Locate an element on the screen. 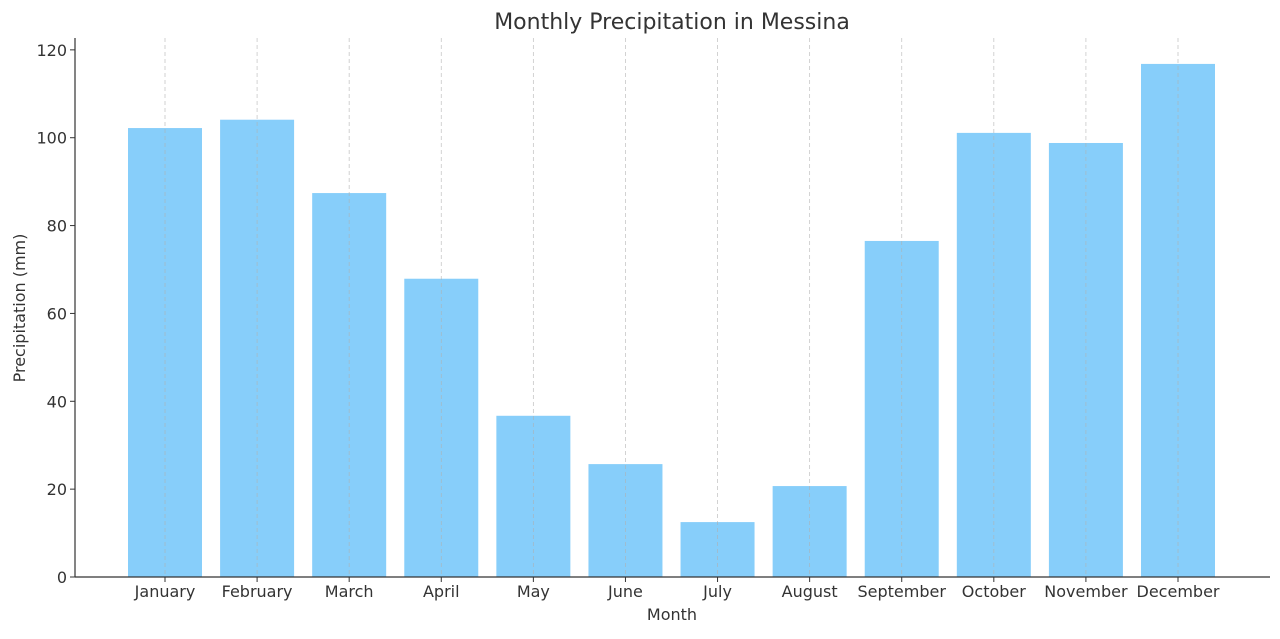 This screenshot has height=639, width=1280. x-tick-label: August is located at coordinates (810, 591).